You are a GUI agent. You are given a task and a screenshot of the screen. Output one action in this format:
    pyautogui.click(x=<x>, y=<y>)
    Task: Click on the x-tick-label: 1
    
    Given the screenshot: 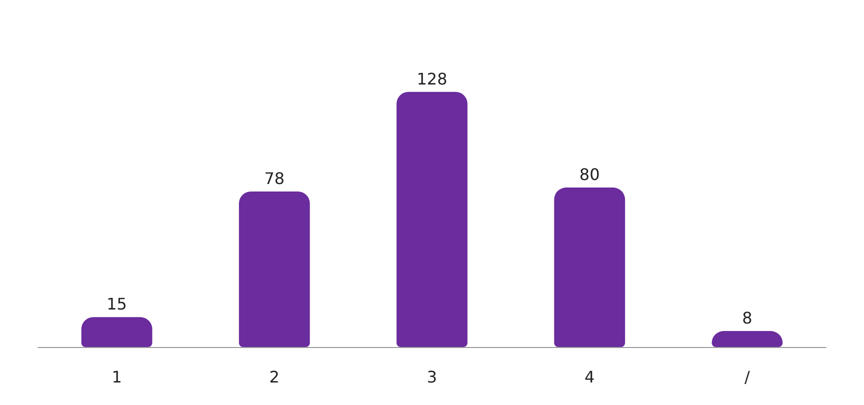 What is the action you would take?
    pyautogui.click(x=117, y=377)
    